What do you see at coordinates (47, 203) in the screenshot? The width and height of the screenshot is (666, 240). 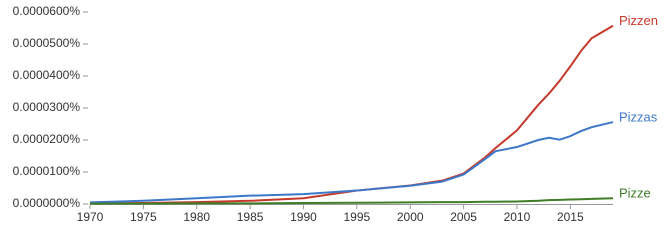 I see `y-tick-label: 0.0000000%` at bounding box center [47, 203].